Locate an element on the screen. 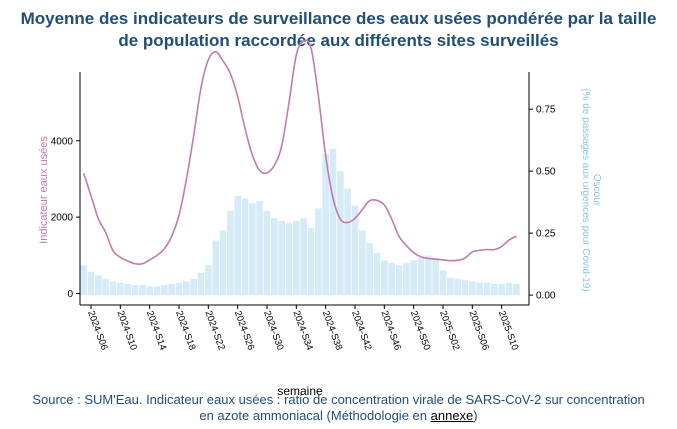 The image size is (677, 429). bar-2024-S31 is located at coordinates (274, 257).